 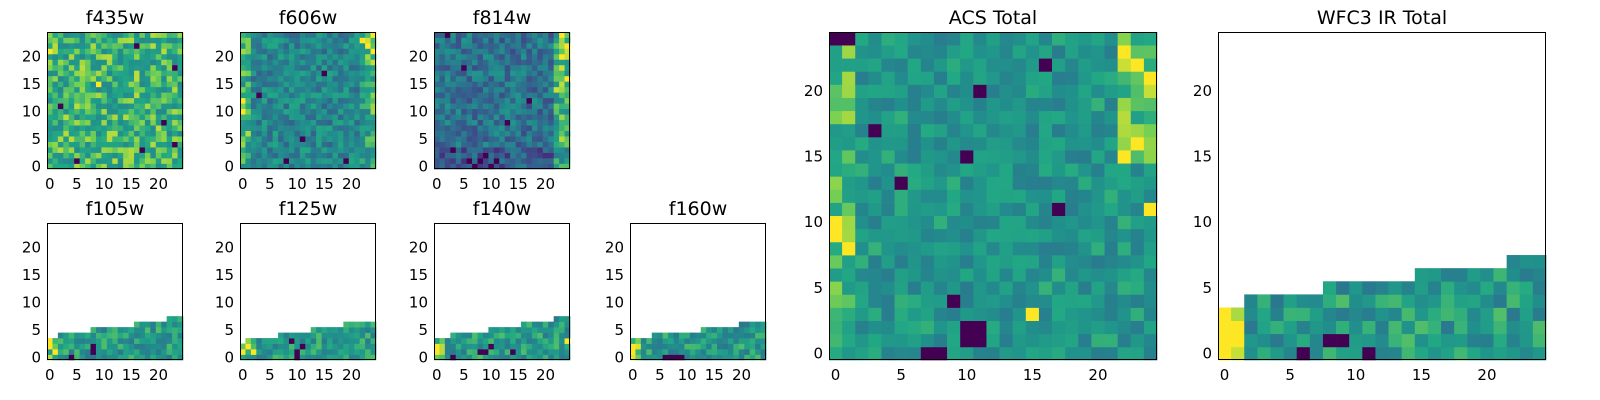 What do you see at coordinates (1097, 375) in the screenshot?
I see `x-tick-label: 20` at bounding box center [1097, 375].